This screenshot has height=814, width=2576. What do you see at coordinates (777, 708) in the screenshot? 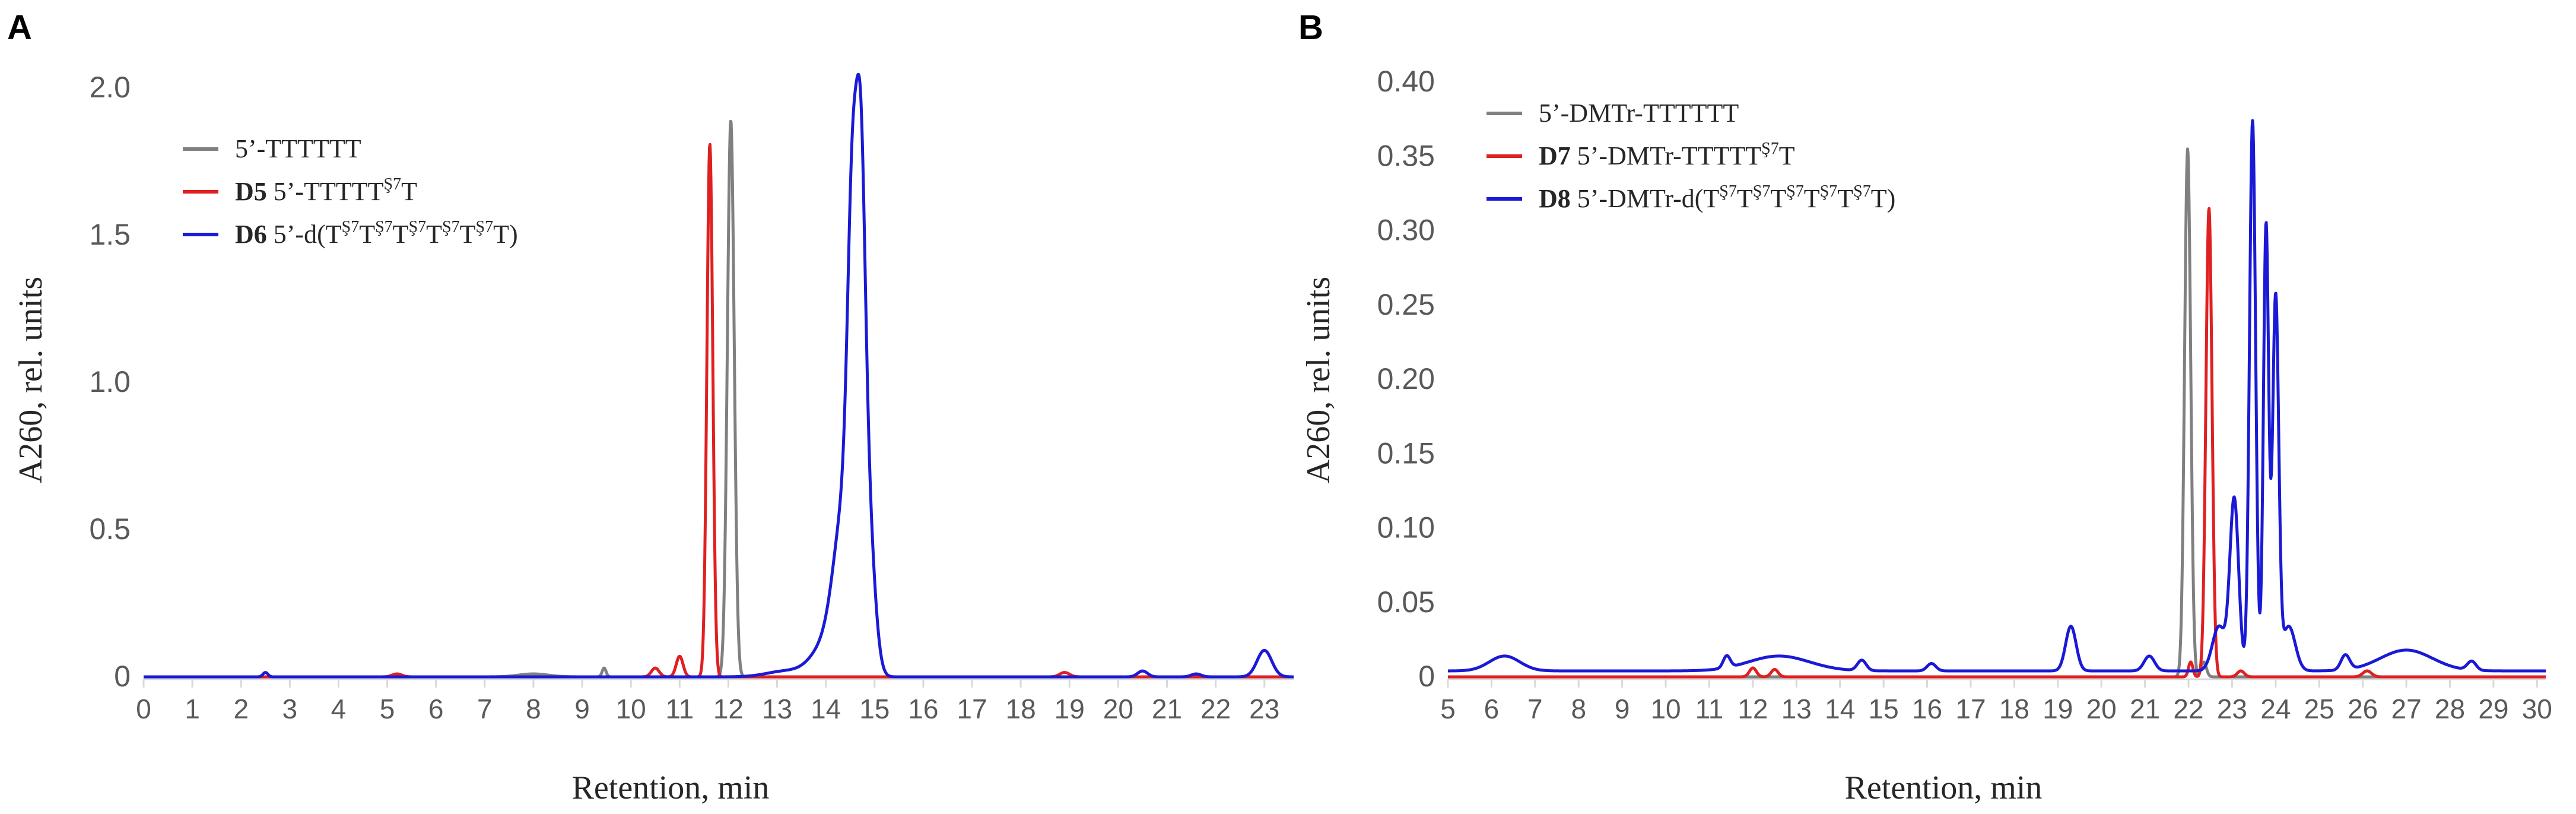
I see `panel-a-x-tick-label: 13` at bounding box center [777, 708].